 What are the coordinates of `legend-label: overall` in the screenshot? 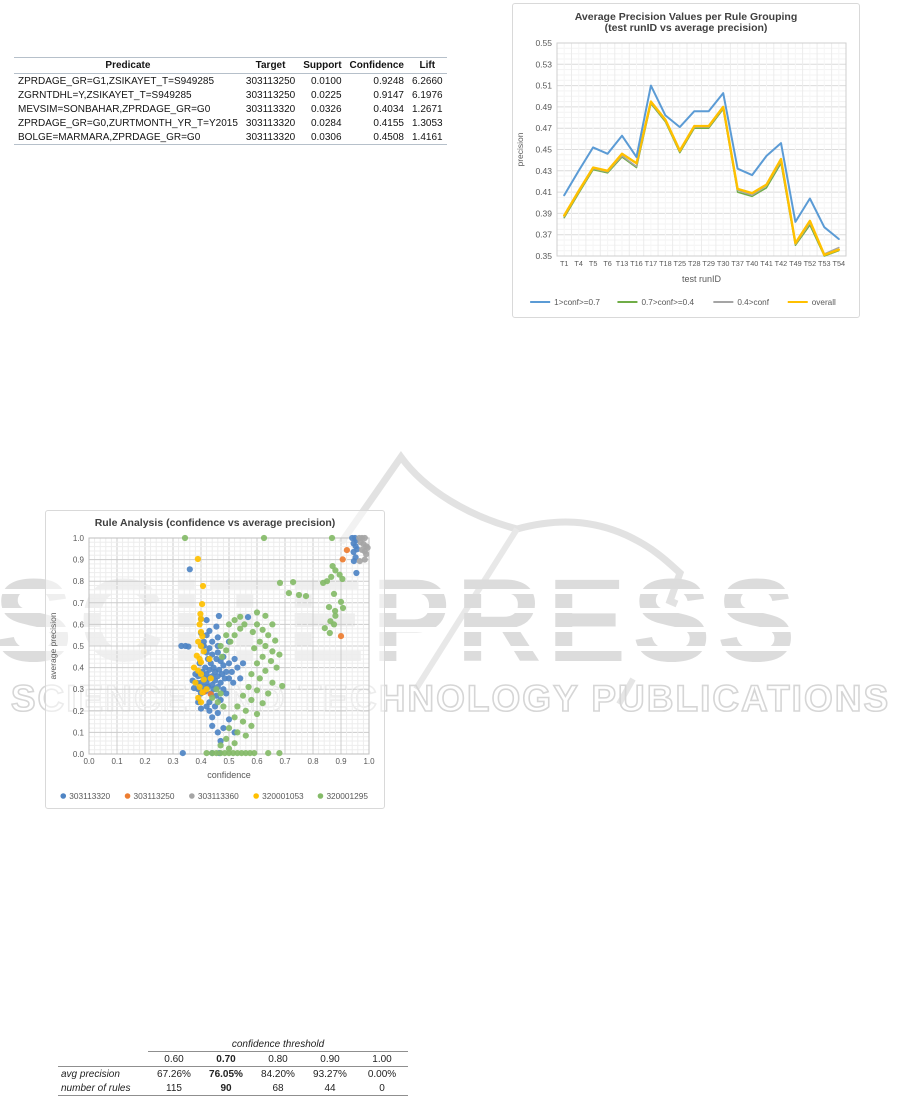 It's located at (824, 302).